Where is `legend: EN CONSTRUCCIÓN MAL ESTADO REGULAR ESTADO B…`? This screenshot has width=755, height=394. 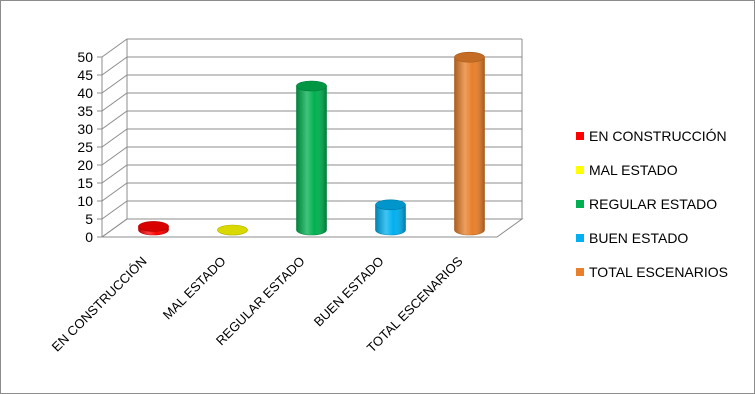 legend: EN CONSTRUCCIÓN MAL ESTADO REGULAR ESTADO B… is located at coordinates (652, 204).